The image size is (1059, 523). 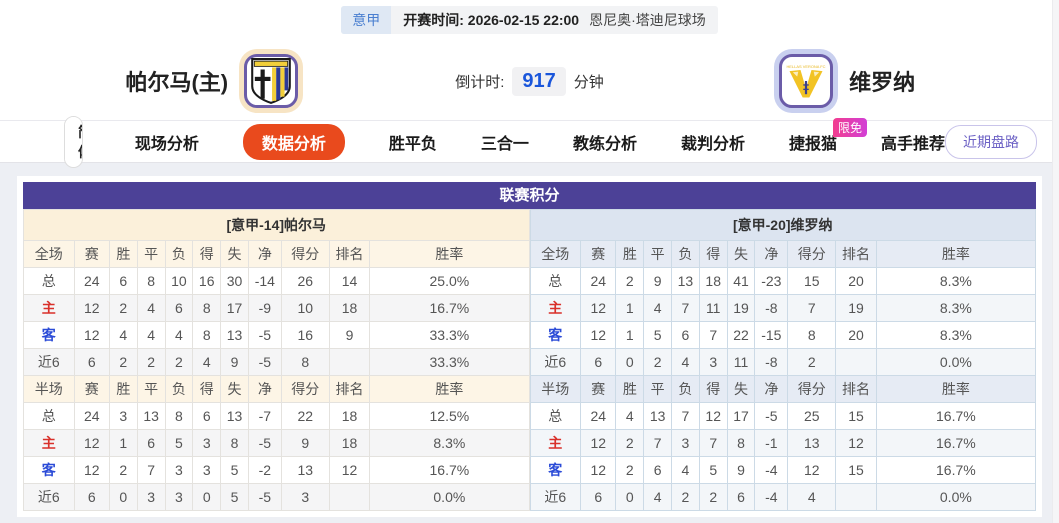 I want to click on stats-row: 近6 6 2 2 2 4 9 -5 8 33.3%, so click(x=276, y=362).